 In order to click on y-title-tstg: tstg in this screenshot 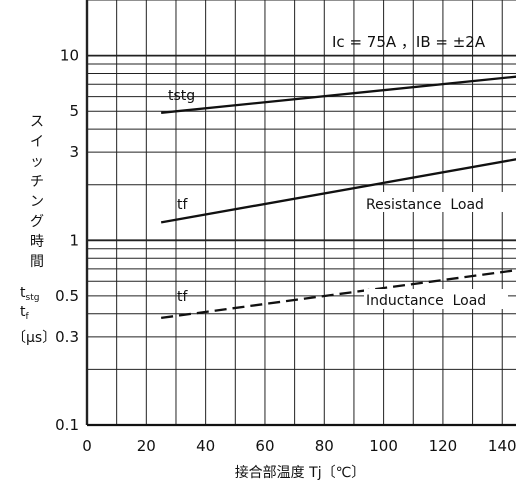, I will do `click(29, 294)`.